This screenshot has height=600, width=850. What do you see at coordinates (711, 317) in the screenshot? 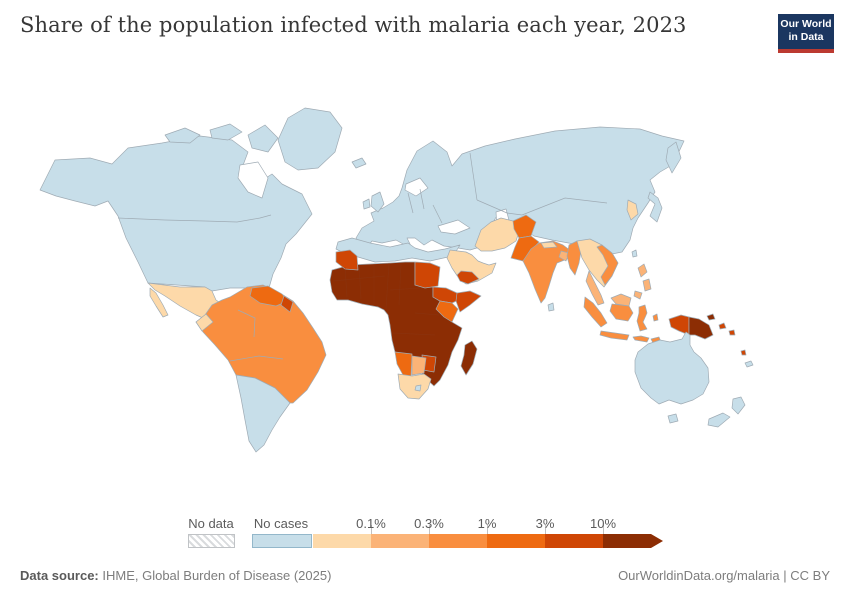
I see `region-png-islands: PNG Islands` at bounding box center [711, 317].